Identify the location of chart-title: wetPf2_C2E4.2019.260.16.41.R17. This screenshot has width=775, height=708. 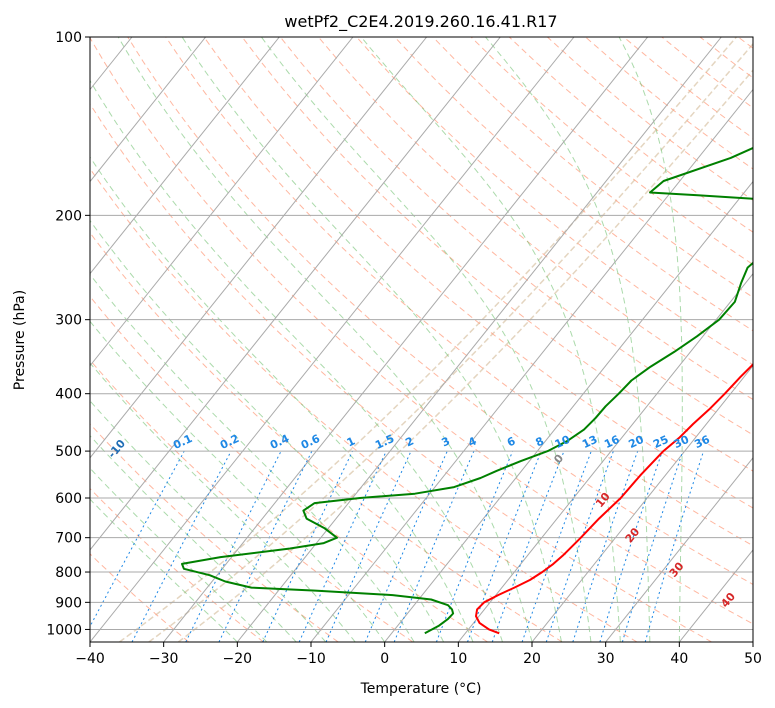
(420, 22).